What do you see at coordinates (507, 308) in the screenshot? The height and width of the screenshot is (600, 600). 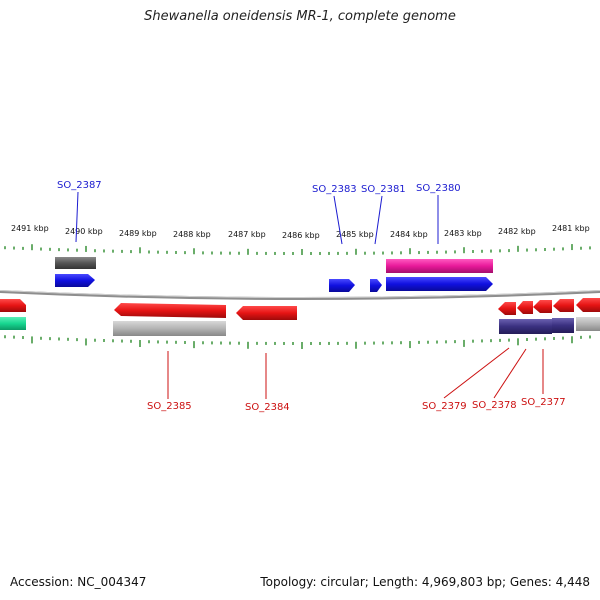 I see `gene-so-2379-arrow` at bounding box center [507, 308].